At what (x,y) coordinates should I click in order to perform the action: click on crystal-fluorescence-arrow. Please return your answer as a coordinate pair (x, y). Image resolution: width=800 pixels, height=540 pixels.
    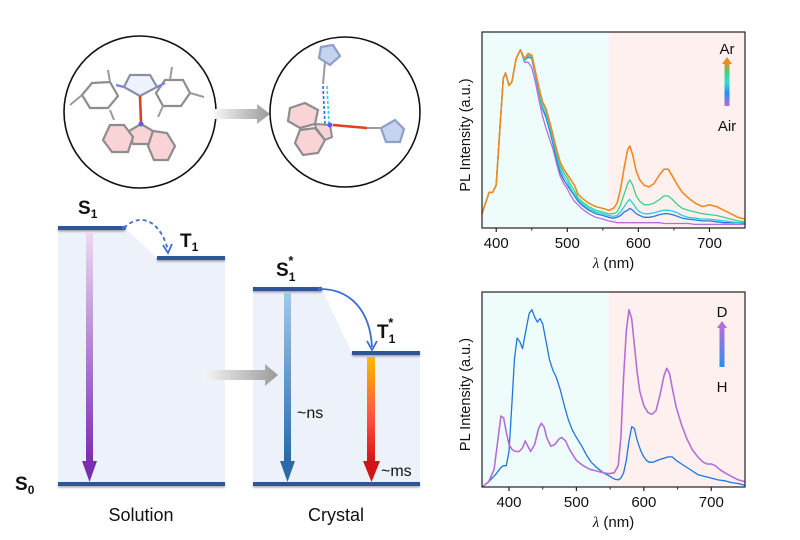
    Looking at the image, I should click on (287, 387).